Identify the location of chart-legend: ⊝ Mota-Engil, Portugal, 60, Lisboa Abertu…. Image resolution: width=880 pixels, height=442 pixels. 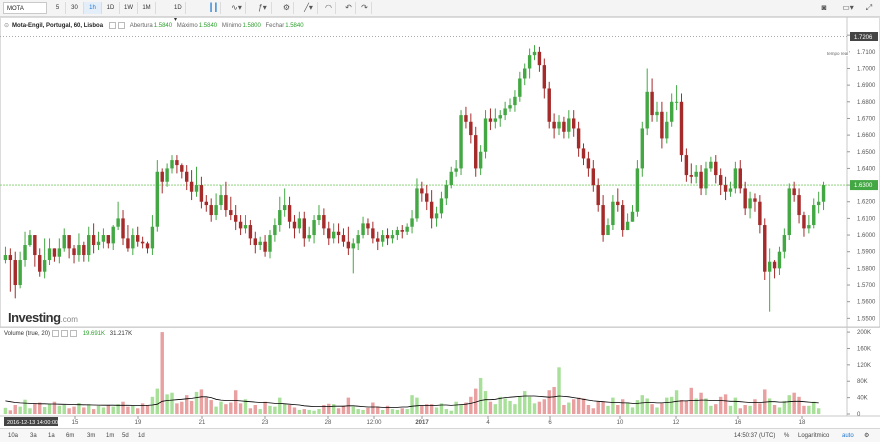
(154, 26).